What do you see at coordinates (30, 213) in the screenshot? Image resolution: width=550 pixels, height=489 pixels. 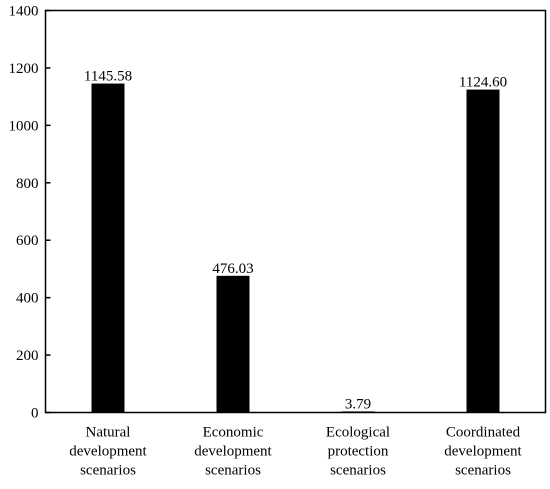 I see `y-axis: 0 200 400 600 800 1000 1200 1400` at bounding box center [30, 213].